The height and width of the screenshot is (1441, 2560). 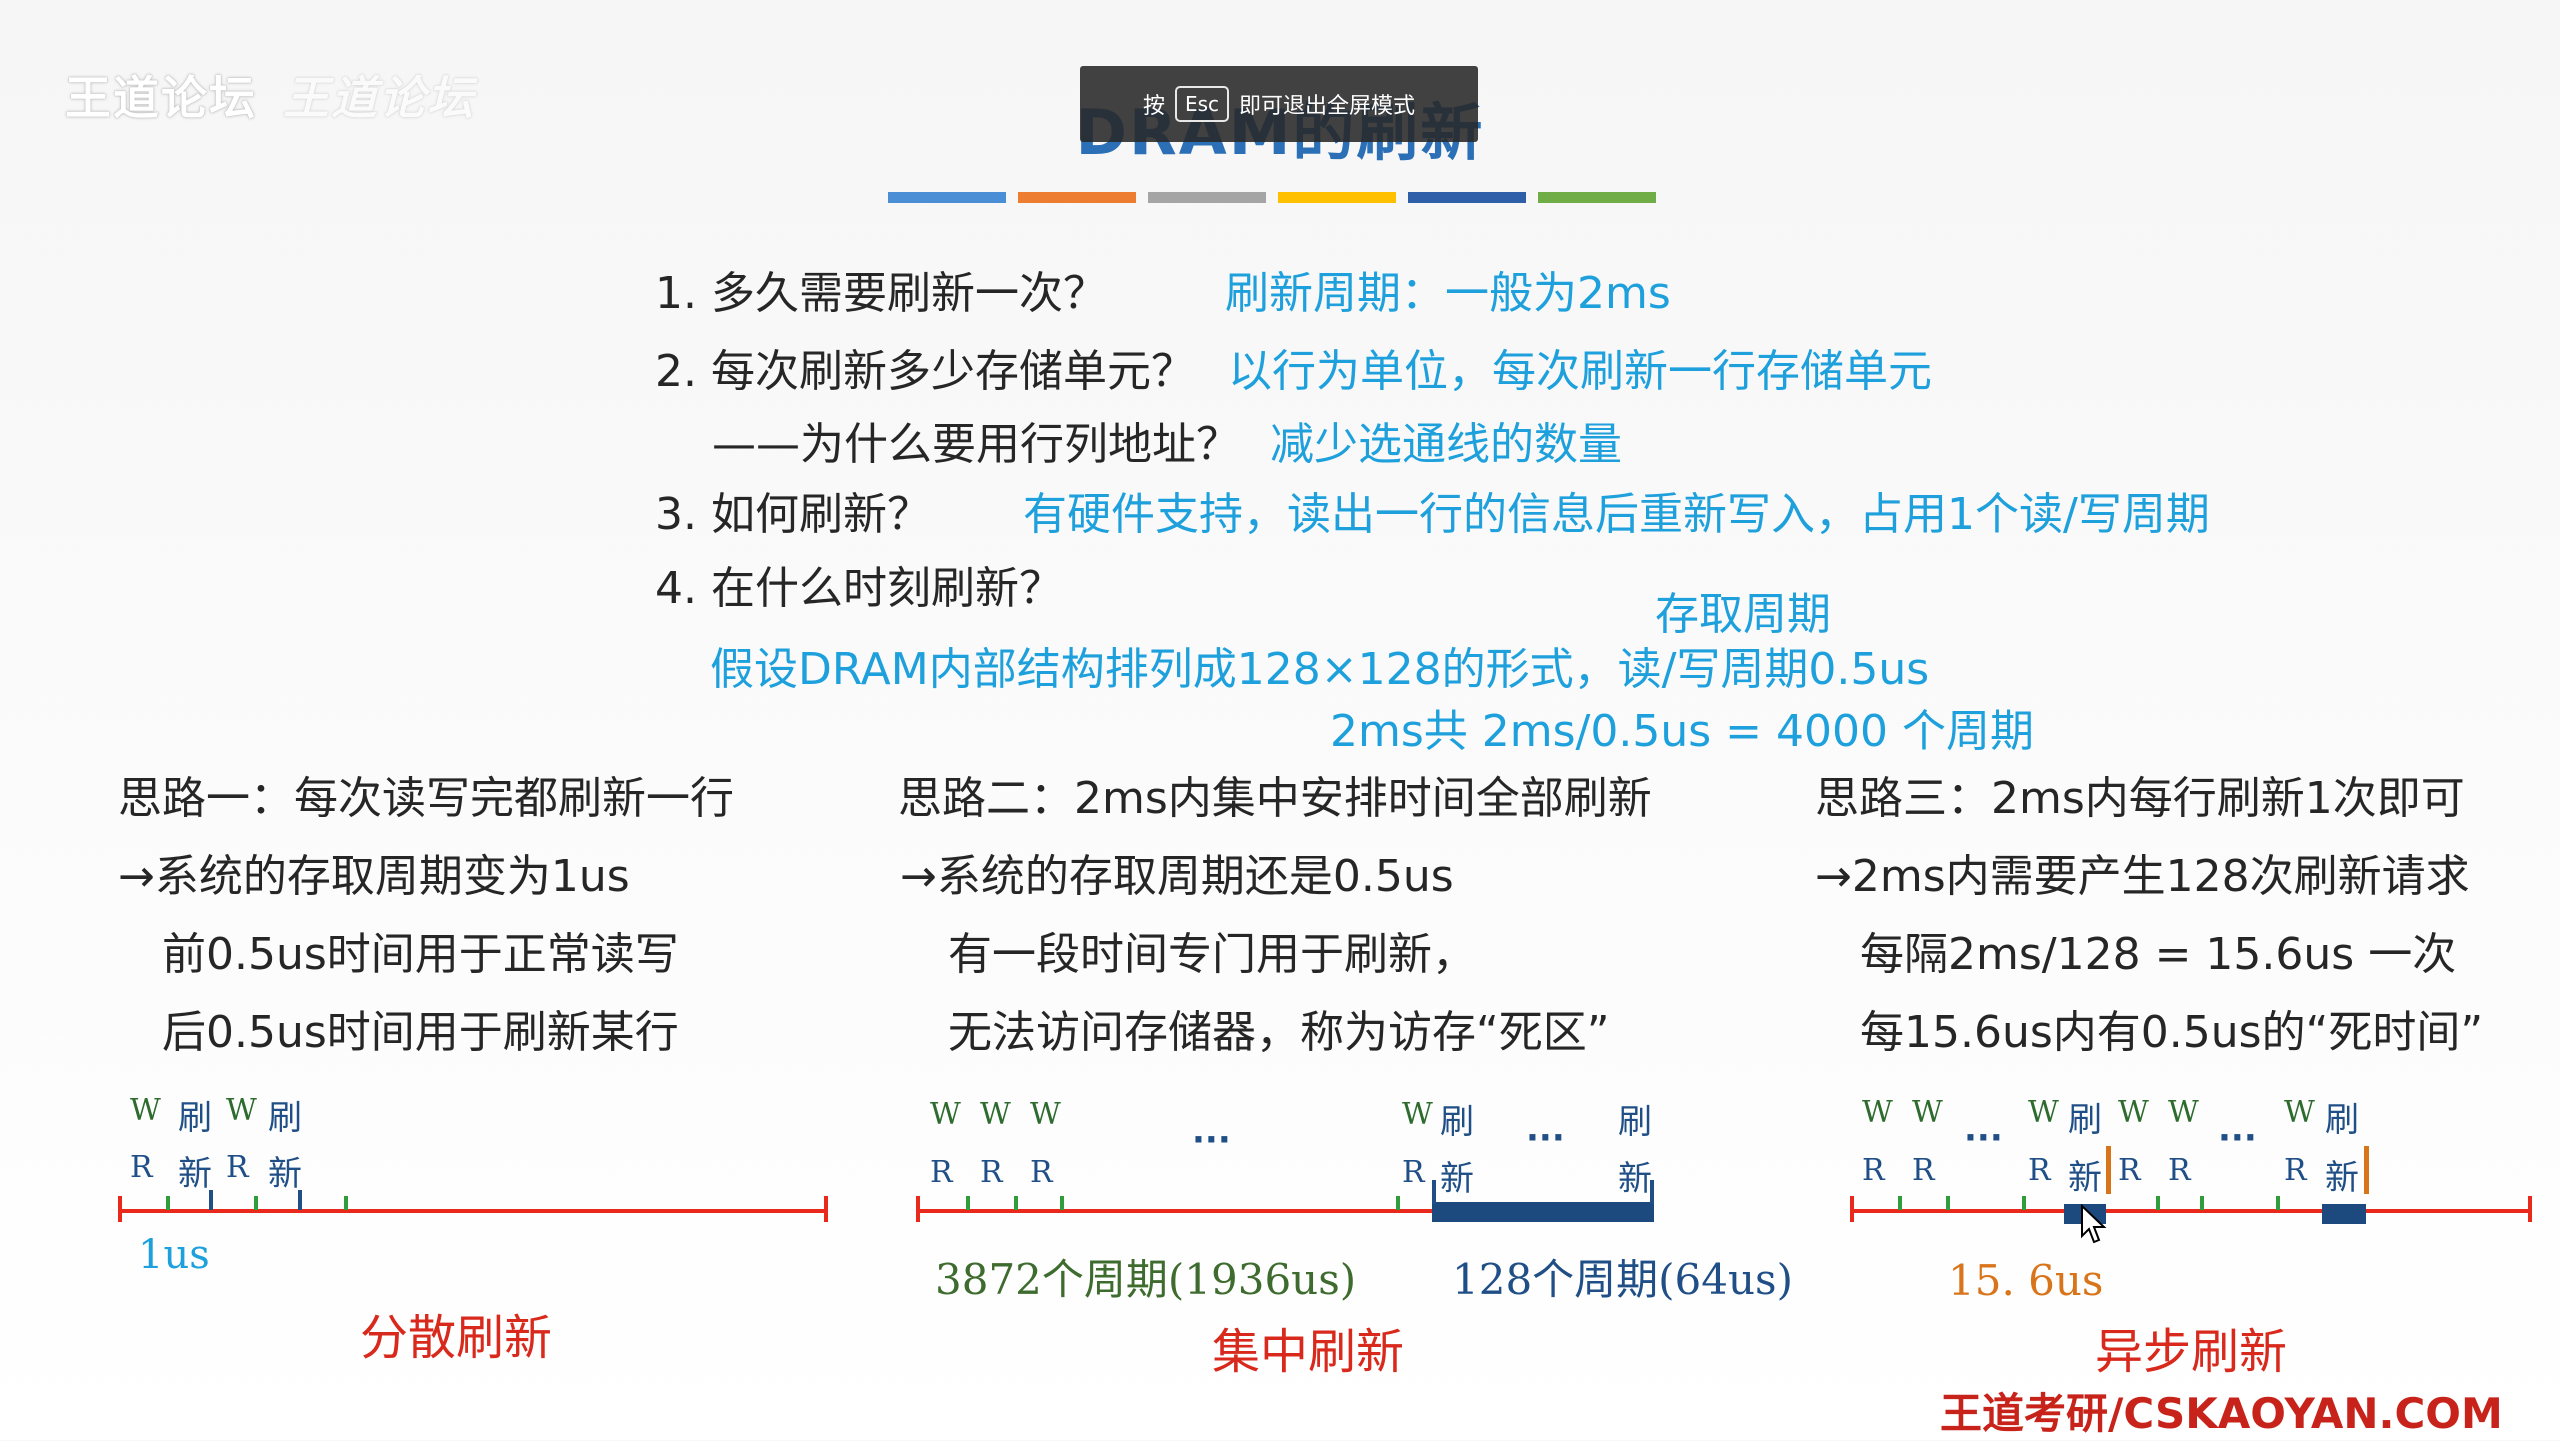 What do you see at coordinates (1622, 1279) in the screenshot?
I see `refresh-period-label: 128个周期(64us)` at bounding box center [1622, 1279].